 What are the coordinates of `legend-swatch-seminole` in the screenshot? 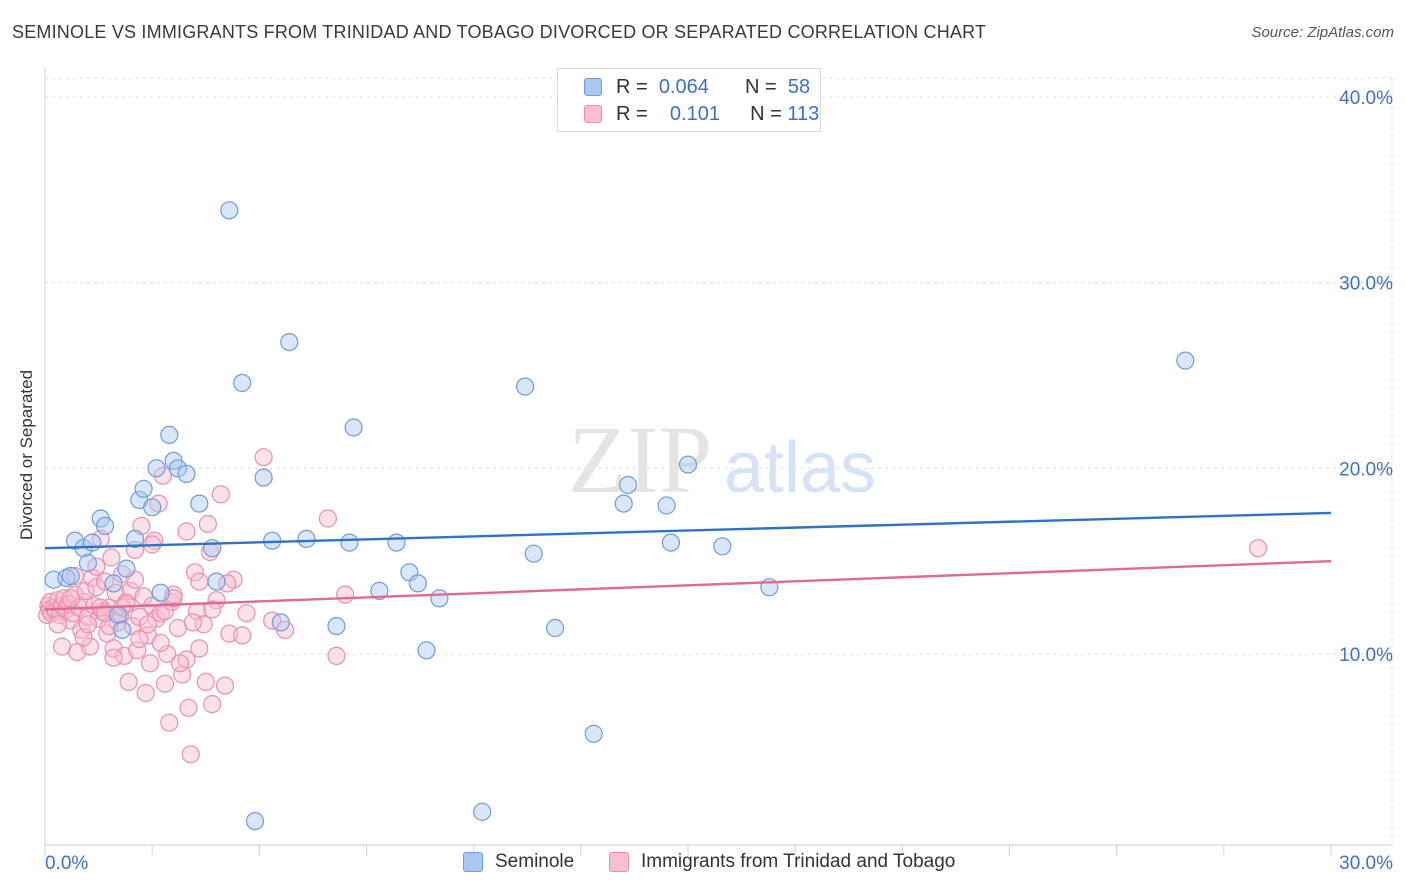 It's located at (473, 862).